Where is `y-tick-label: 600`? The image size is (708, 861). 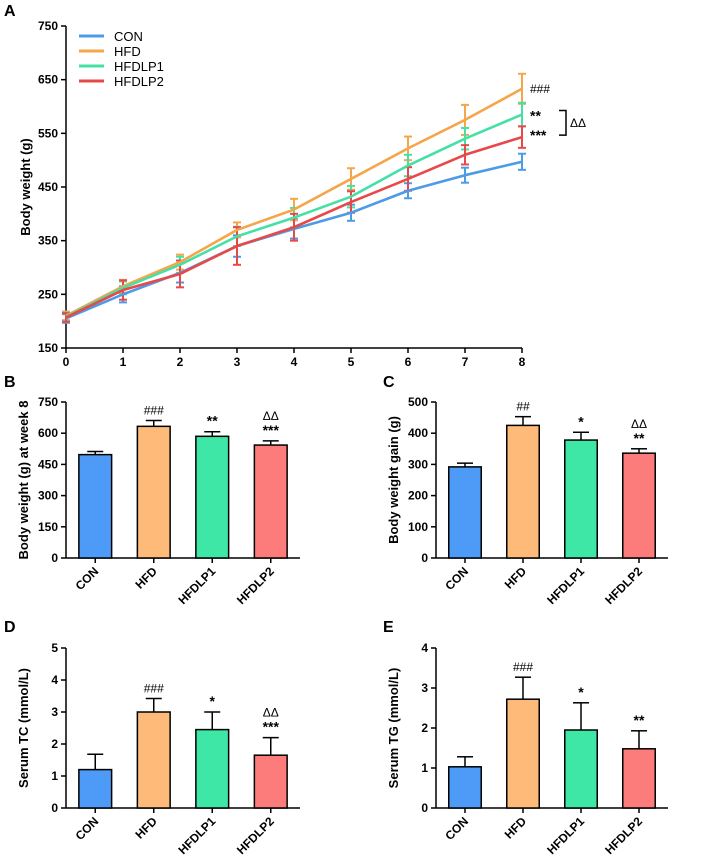
y-tick-label: 600 is located at coordinates (48, 433).